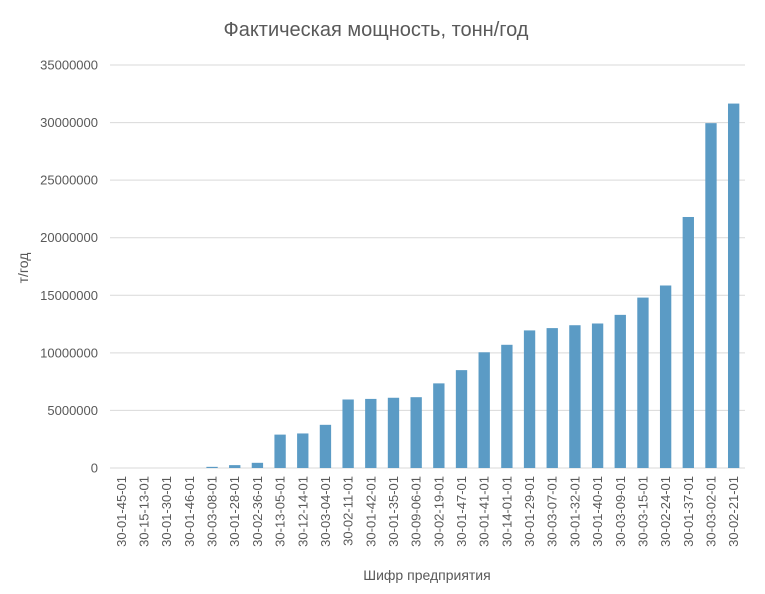  I want to click on x-tick-label: 30-02-11-01, so click(348, 511).